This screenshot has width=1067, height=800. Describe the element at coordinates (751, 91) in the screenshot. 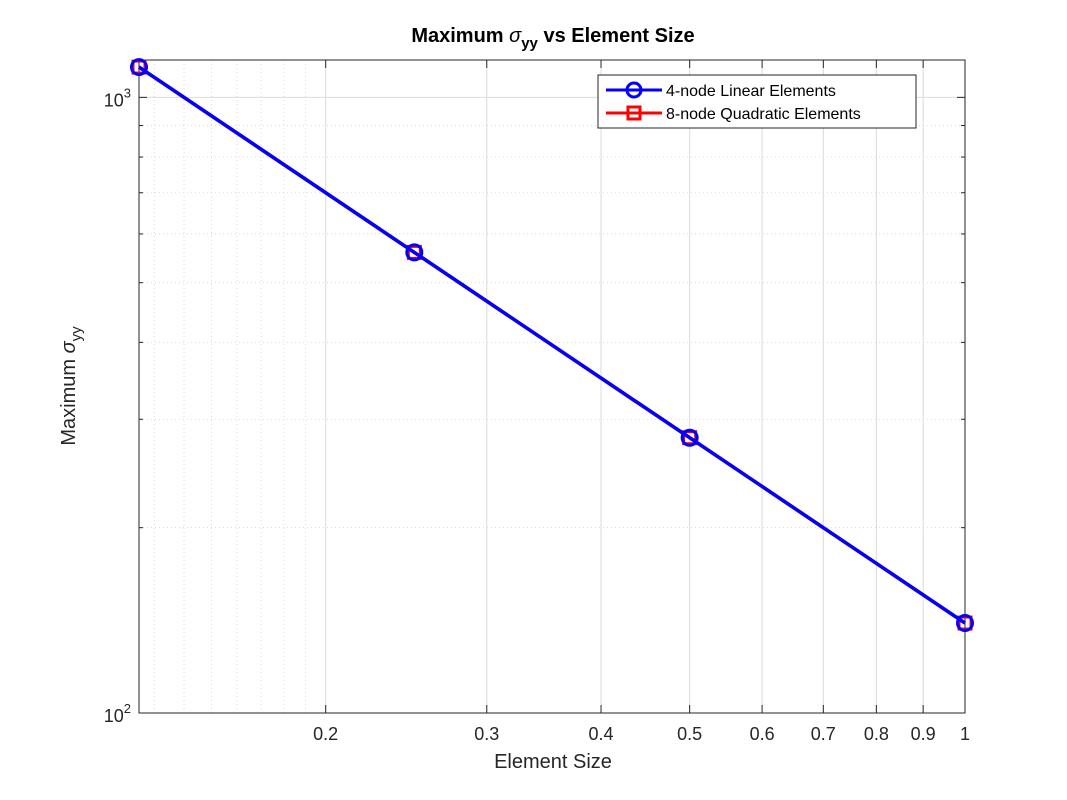

I see `legend-label-linear: 4-node Linear Elements` at that location.